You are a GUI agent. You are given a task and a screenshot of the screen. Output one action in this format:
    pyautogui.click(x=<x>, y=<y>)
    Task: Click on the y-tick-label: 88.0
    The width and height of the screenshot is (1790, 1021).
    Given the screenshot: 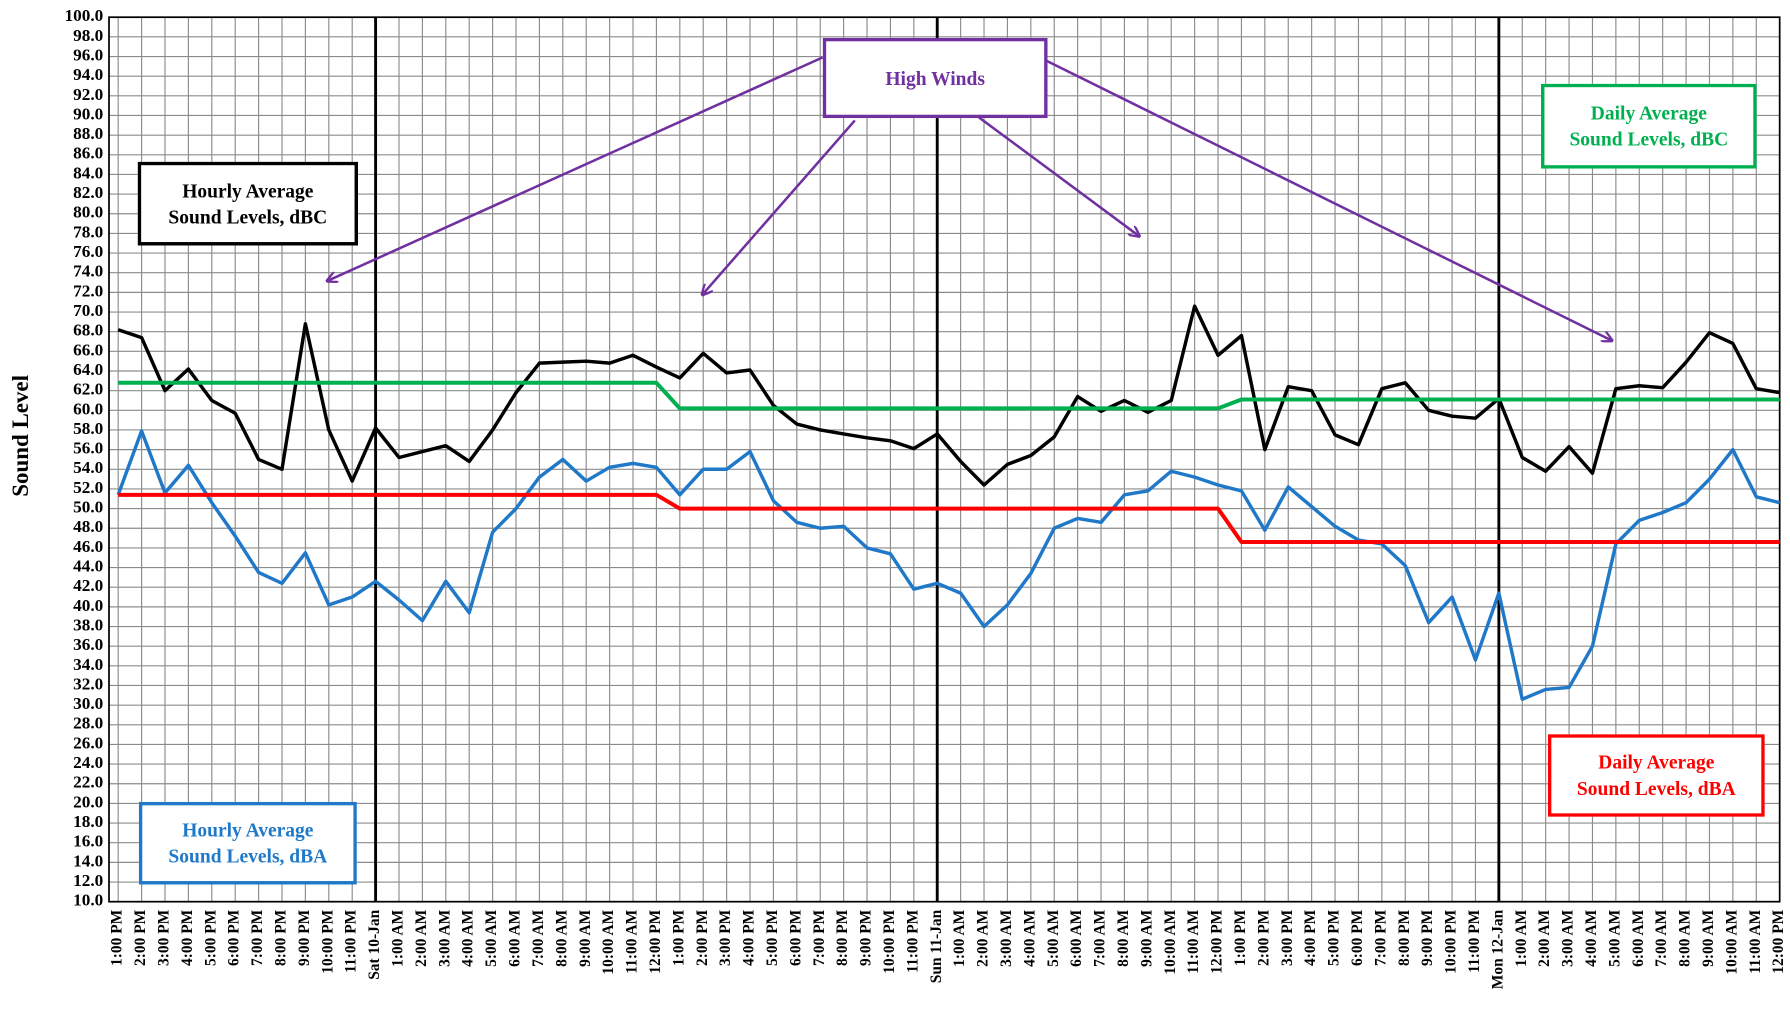 What is the action you would take?
    pyautogui.click(x=88, y=133)
    